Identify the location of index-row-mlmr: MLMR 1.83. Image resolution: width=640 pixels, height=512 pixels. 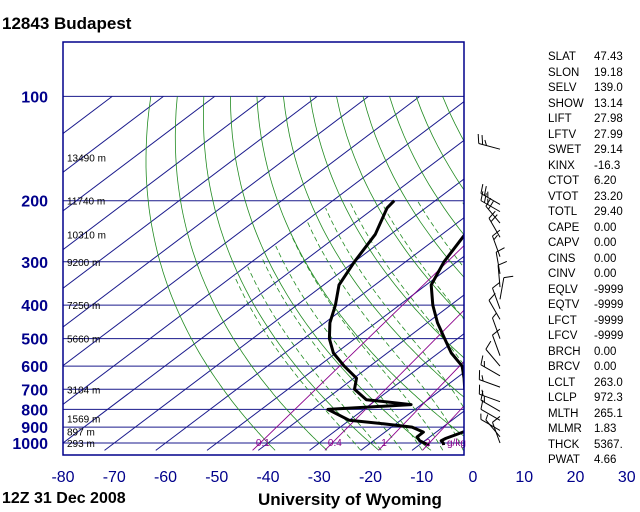
(593, 430).